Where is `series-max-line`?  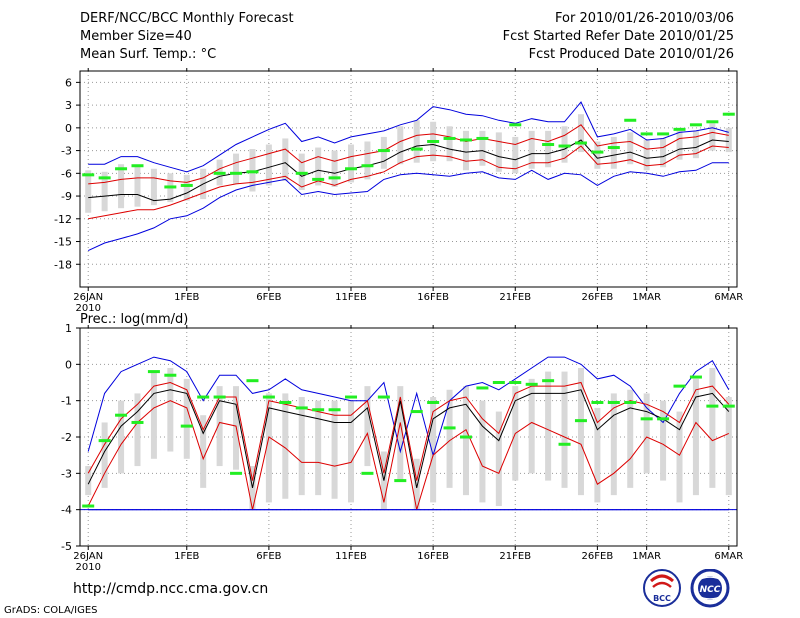 series-max-line is located at coordinates (408, 137).